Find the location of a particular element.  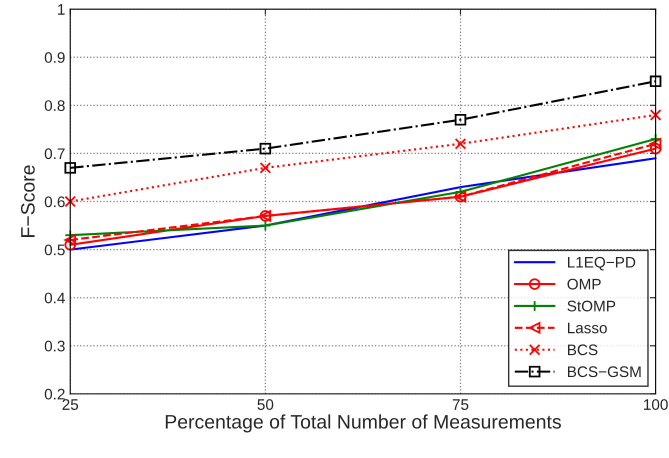

y-tick-label: 0.3 is located at coordinates (54, 346).